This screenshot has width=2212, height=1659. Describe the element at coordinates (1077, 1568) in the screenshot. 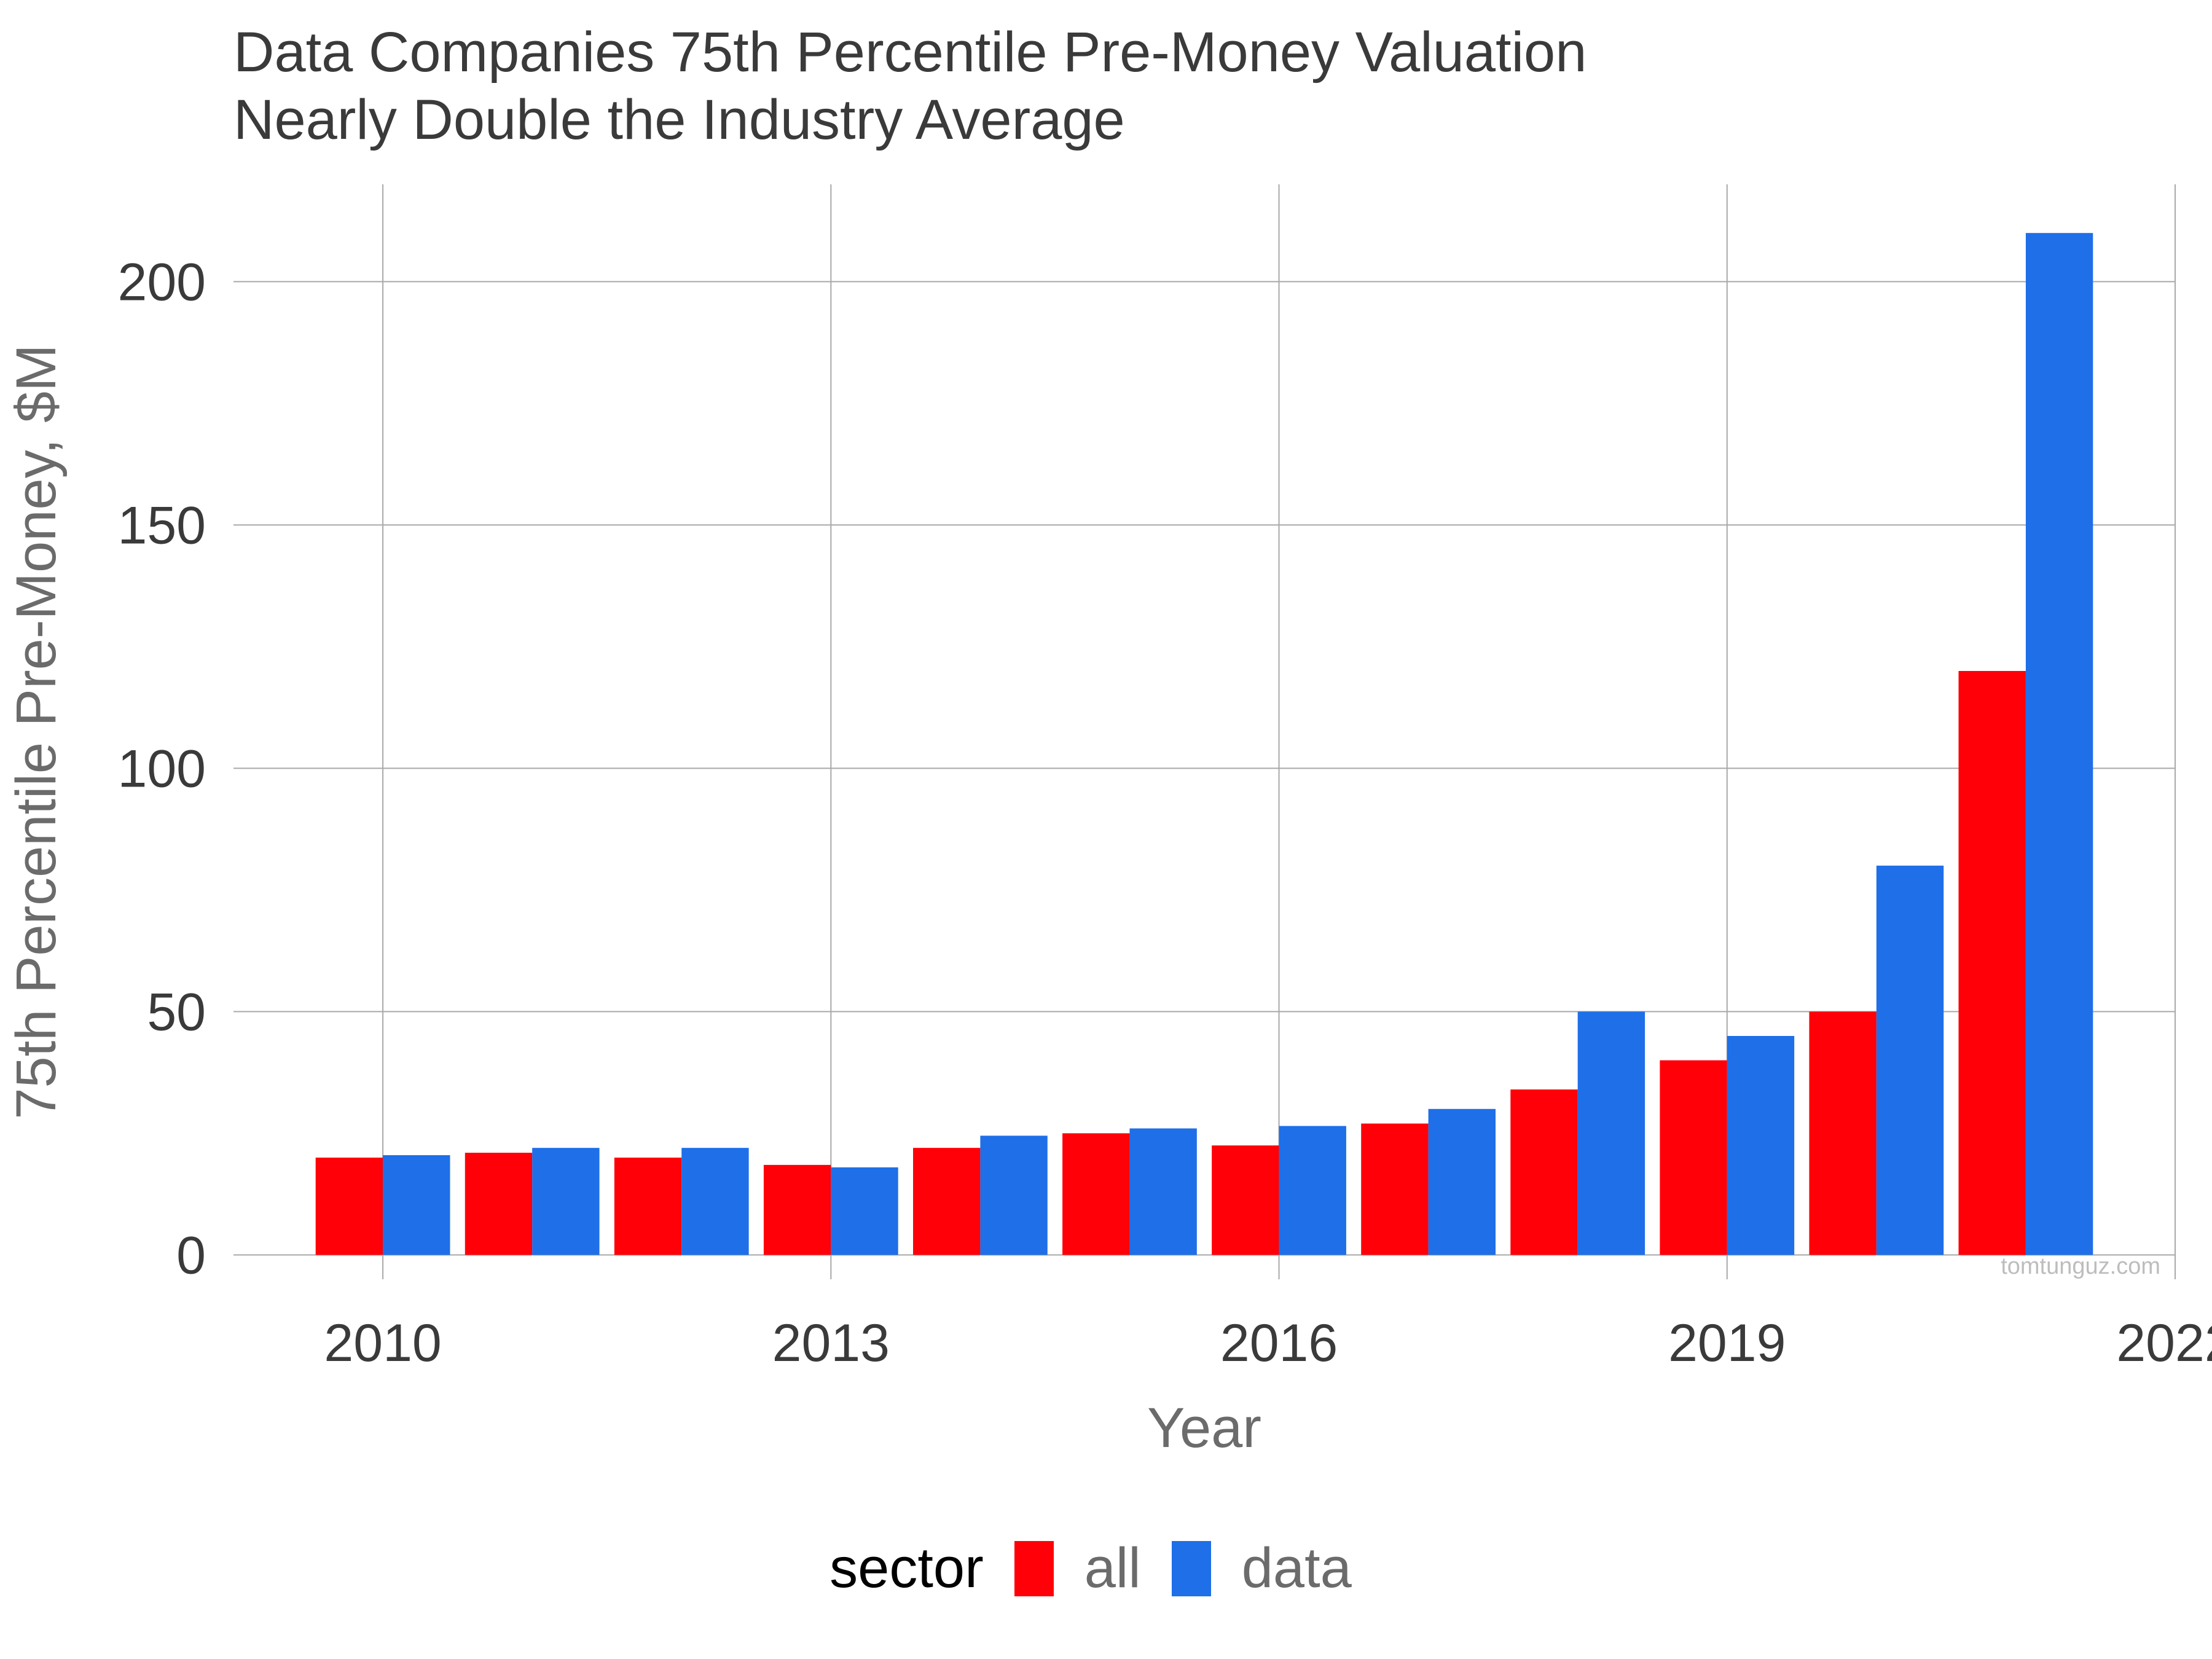

I see `legend-item-all: all` at that location.